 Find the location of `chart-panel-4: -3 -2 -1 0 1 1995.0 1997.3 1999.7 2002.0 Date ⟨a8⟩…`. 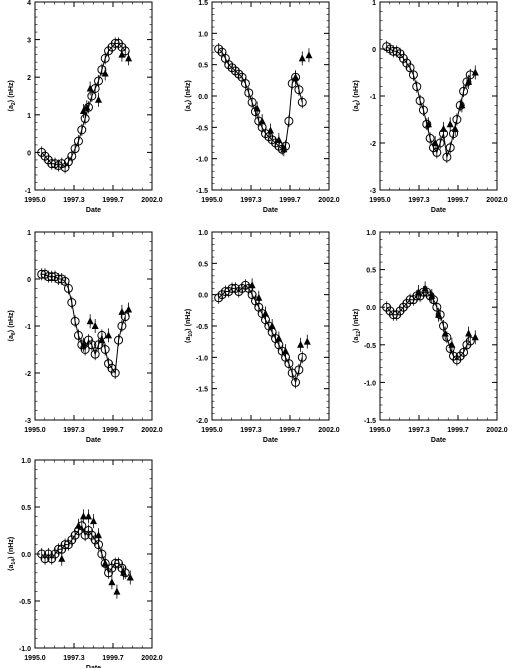

chart-panel-4: -3 -2 -1 0 1 1995.0 1997.3 1999.7 2002.0 Date ⟨a8⟩… is located at coordinates (85, 337).